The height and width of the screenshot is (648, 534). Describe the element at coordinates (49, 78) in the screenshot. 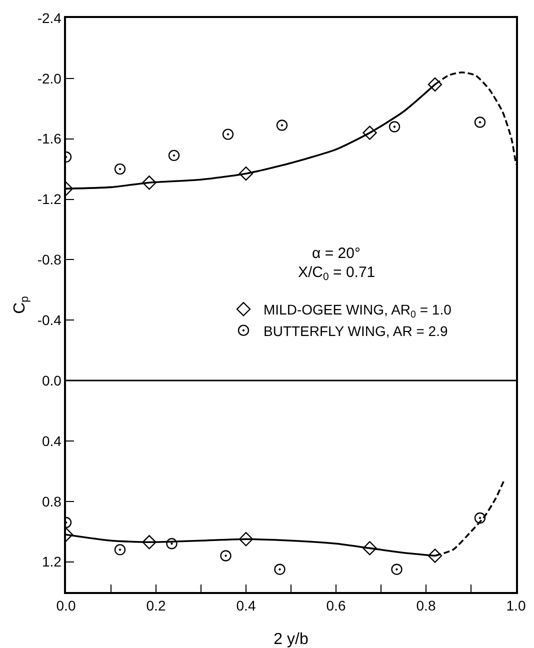

I see `y-tick-label: -2.0` at that location.